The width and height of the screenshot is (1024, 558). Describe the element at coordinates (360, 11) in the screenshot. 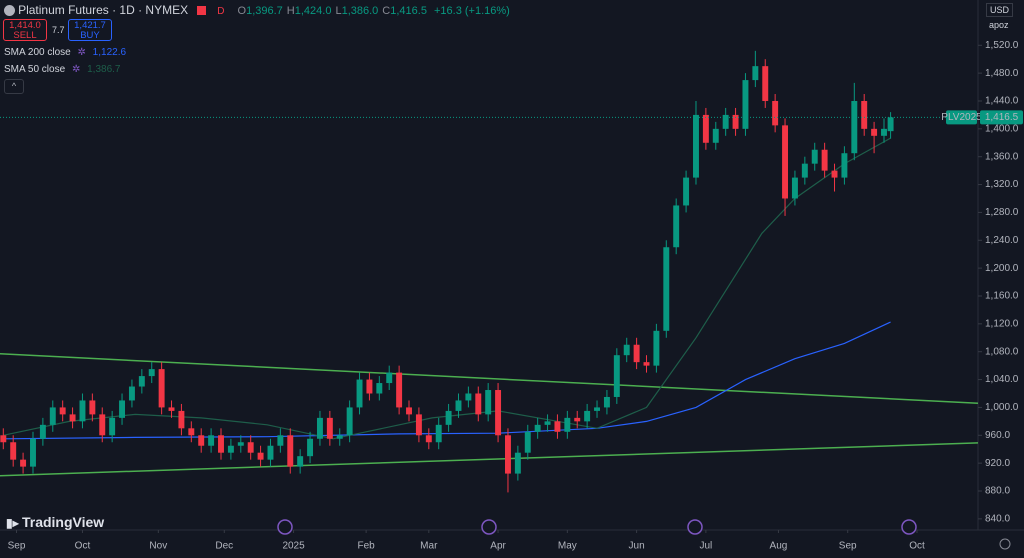

I see `ohlc-value: 1,386.0` at that location.